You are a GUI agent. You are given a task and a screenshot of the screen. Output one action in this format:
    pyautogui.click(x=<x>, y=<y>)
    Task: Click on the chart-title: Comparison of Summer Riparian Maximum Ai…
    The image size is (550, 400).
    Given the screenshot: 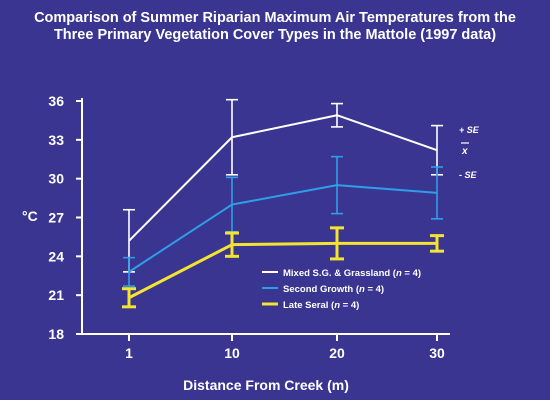 What is the action you would take?
    pyautogui.click(x=275, y=18)
    